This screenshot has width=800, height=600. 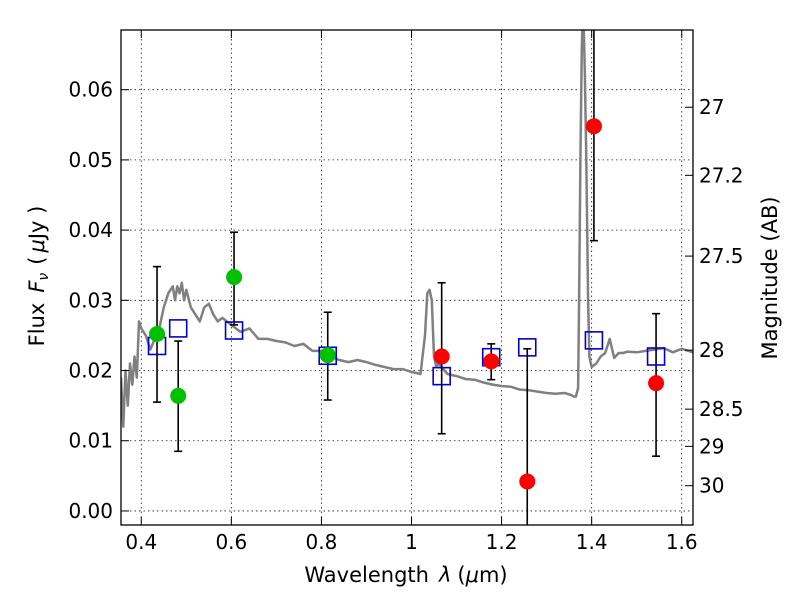 What do you see at coordinates (502, 542) in the screenshot?
I see `x-tick-label: 1.2` at bounding box center [502, 542].